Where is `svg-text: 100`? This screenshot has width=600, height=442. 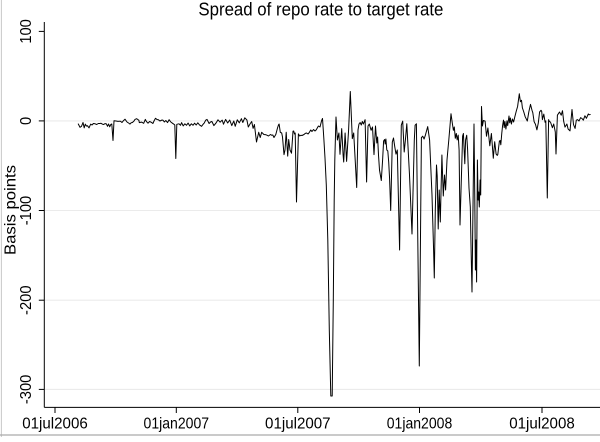
svg-text: 100 is located at coordinates (26, 31).